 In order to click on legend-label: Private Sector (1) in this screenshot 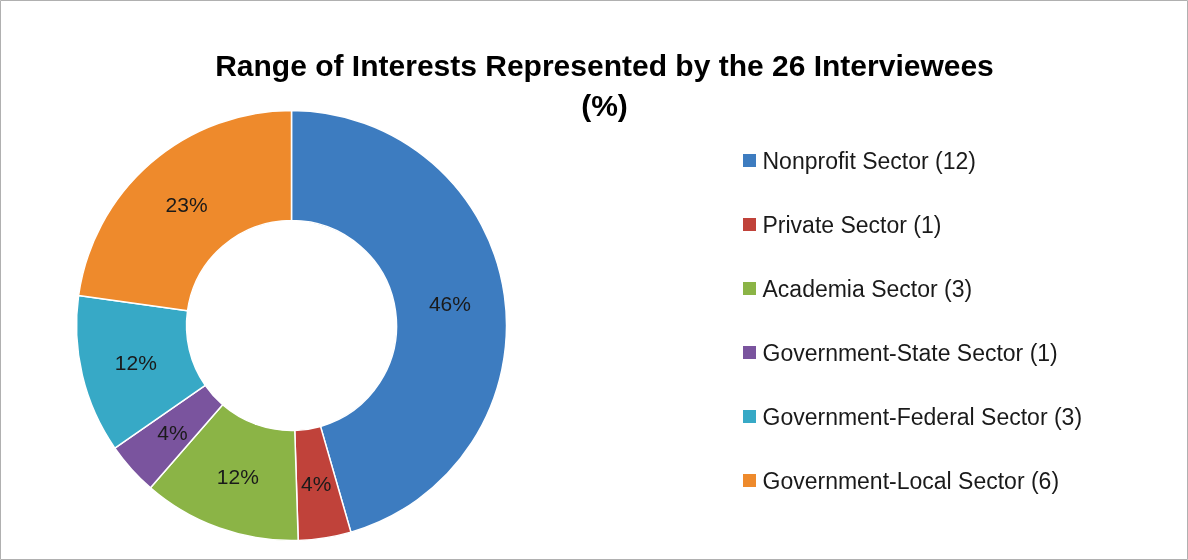, I will do `click(852, 224)`.